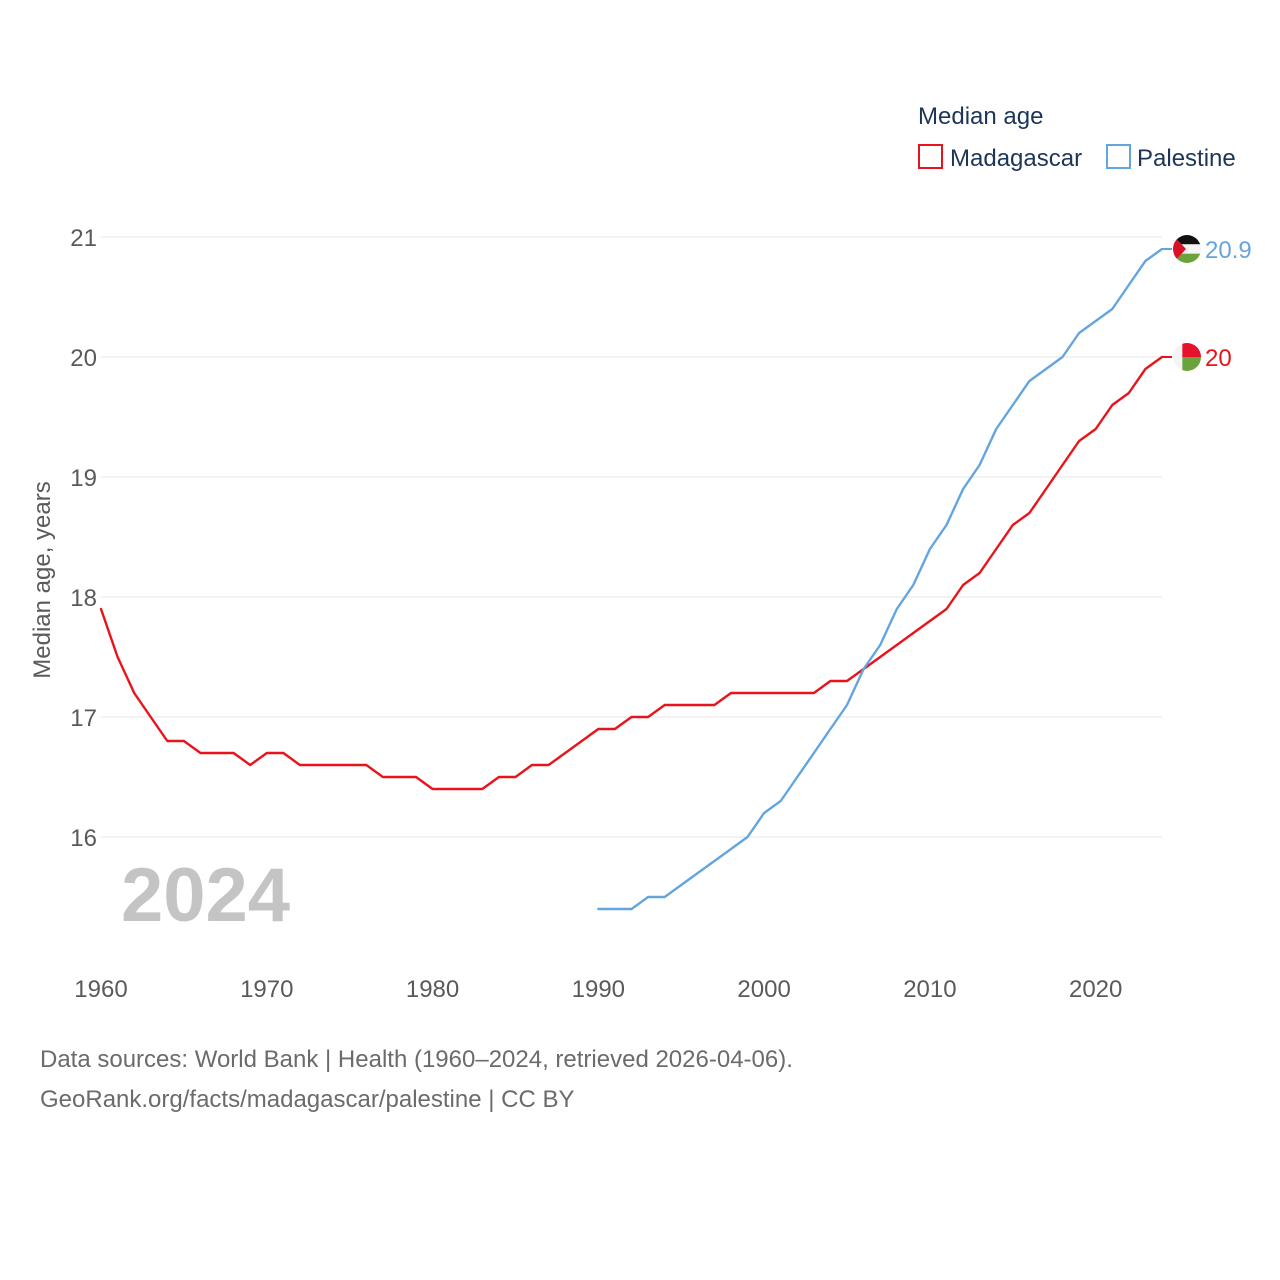  Describe the element at coordinates (1016, 158) in the screenshot. I see `legend-label-madagascar: Madagascar` at that location.